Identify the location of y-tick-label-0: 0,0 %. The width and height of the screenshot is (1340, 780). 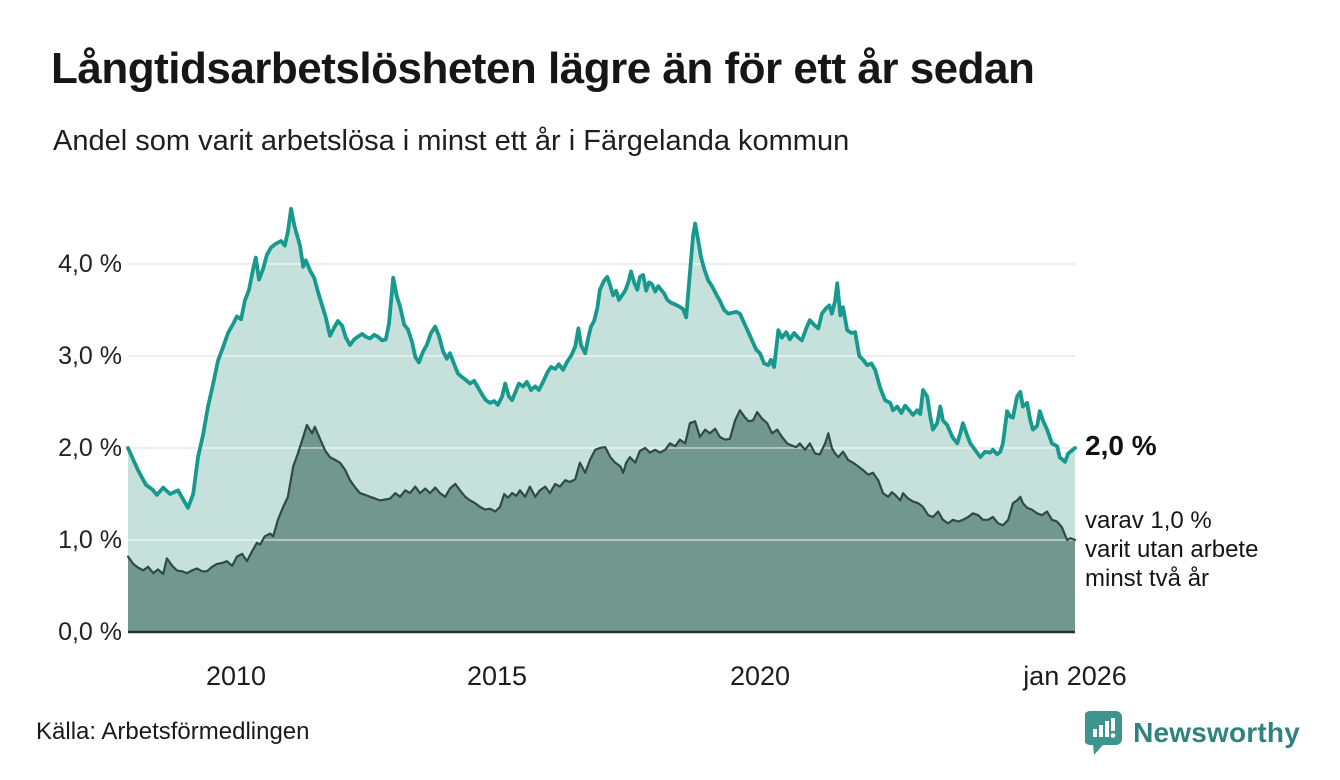
(90, 632).